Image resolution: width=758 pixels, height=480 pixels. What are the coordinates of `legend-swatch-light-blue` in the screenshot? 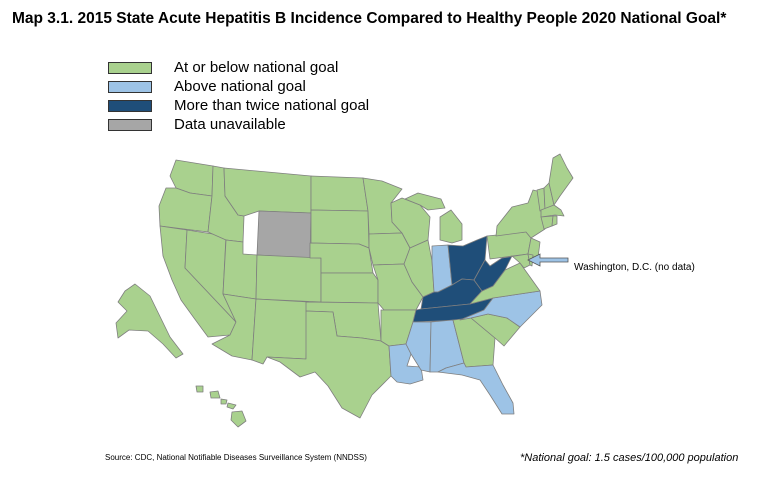 It's located at (130, 86).